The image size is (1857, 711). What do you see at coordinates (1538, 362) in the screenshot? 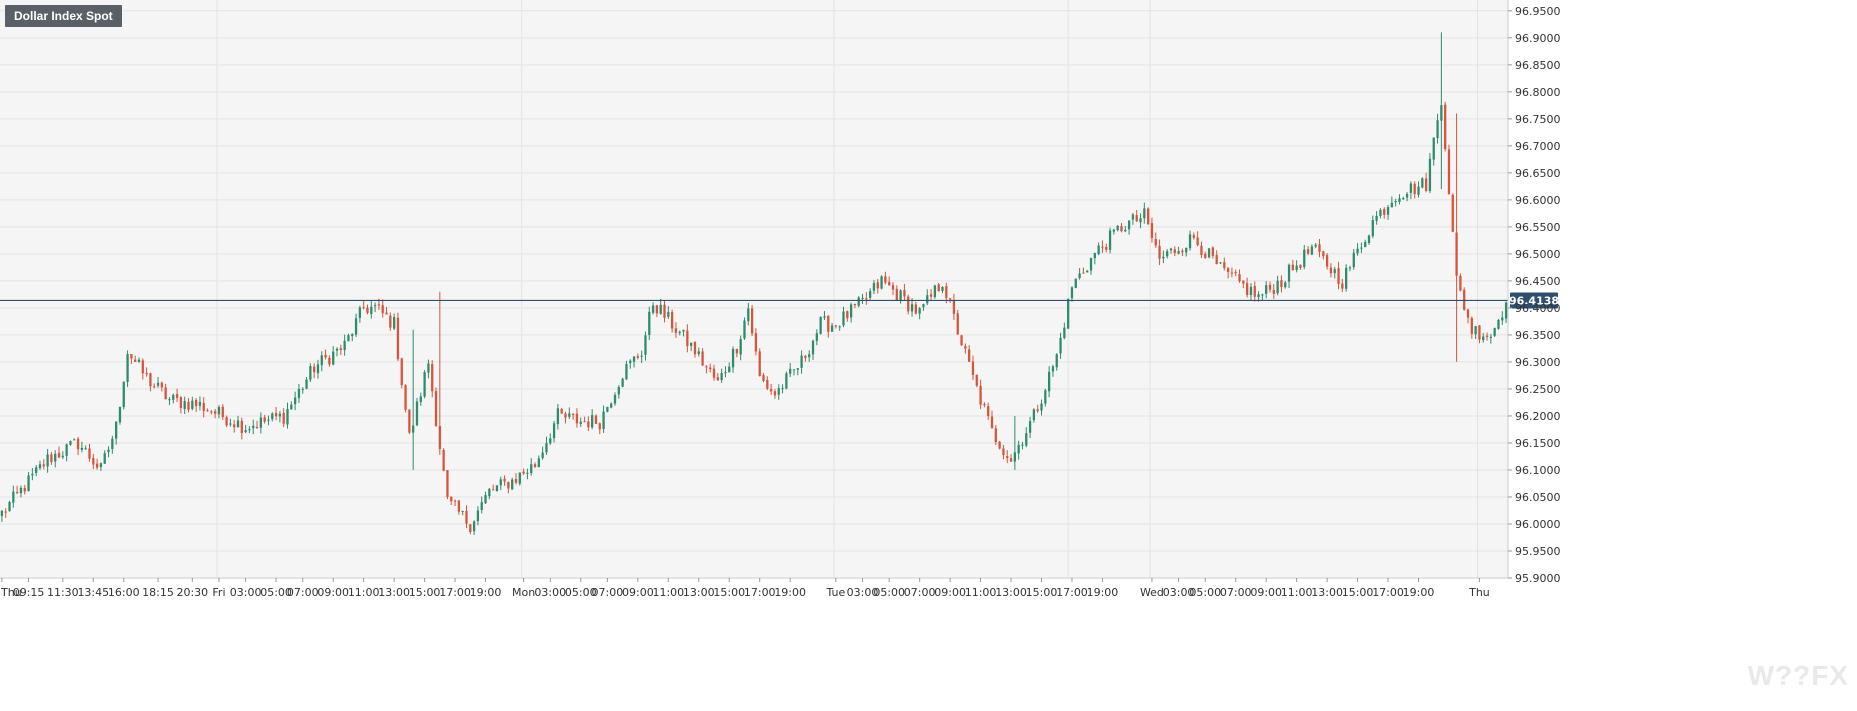
I see `y-tick-label: 96.3000` at bounding box center [1538, 362].